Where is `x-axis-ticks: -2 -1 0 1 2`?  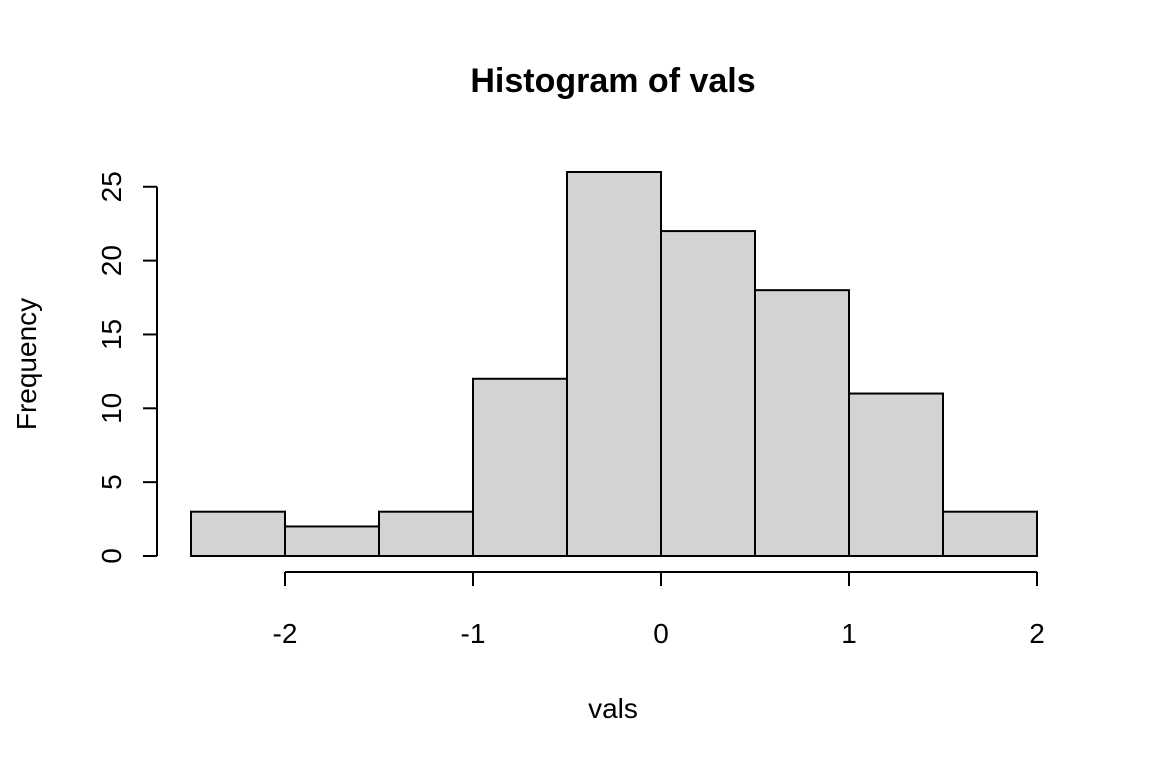
x-axis-ticks: -2 -1 0 1 2 is located at coordinates (659, 610).